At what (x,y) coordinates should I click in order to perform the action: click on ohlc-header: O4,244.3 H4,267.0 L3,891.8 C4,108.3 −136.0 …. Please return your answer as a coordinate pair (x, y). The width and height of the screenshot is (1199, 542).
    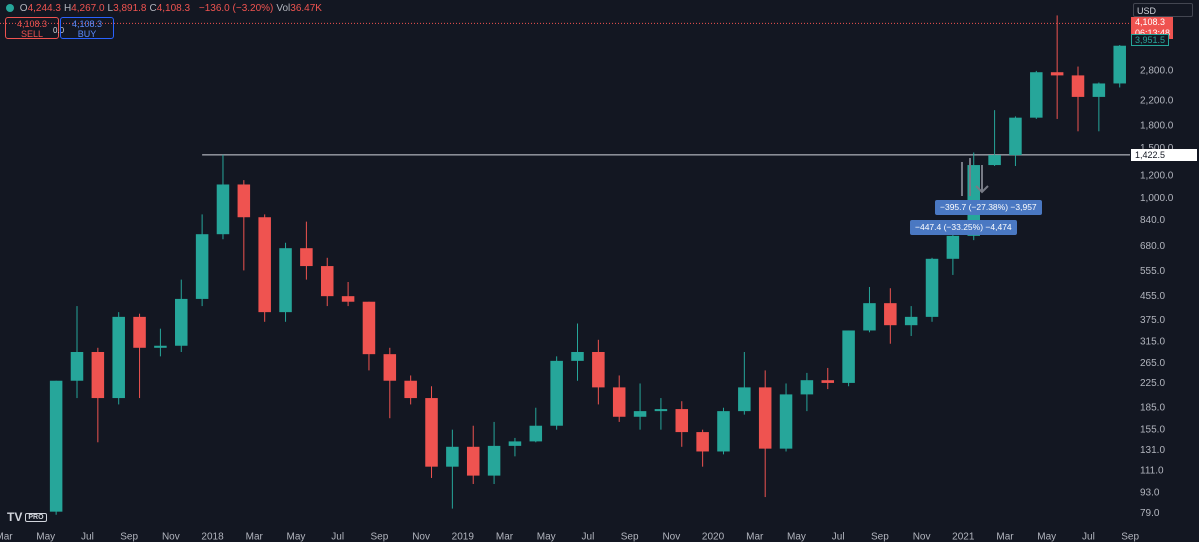
    Looking at the image, I should click on (165, 8).